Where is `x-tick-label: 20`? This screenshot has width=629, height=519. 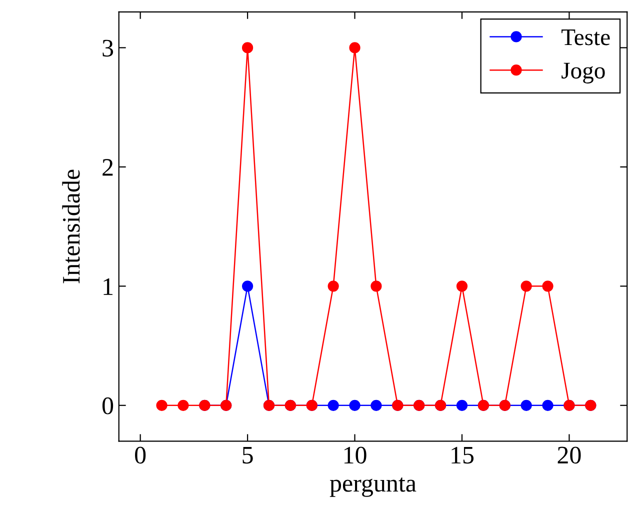
x-tick-label: 20 is located at coordinates (569, 455).